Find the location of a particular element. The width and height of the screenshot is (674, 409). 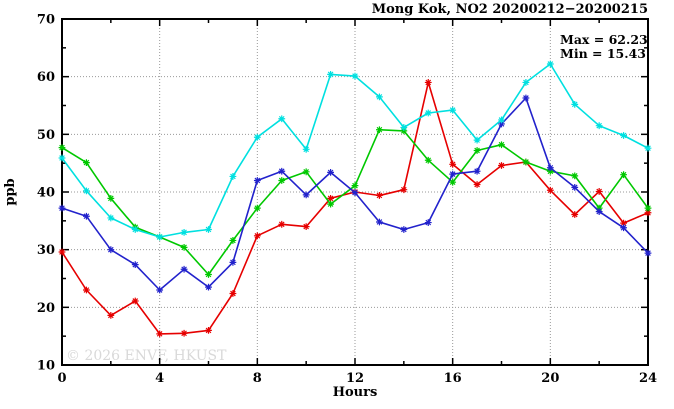

x-tick-label: 8 is located at coordinates (257, 378).